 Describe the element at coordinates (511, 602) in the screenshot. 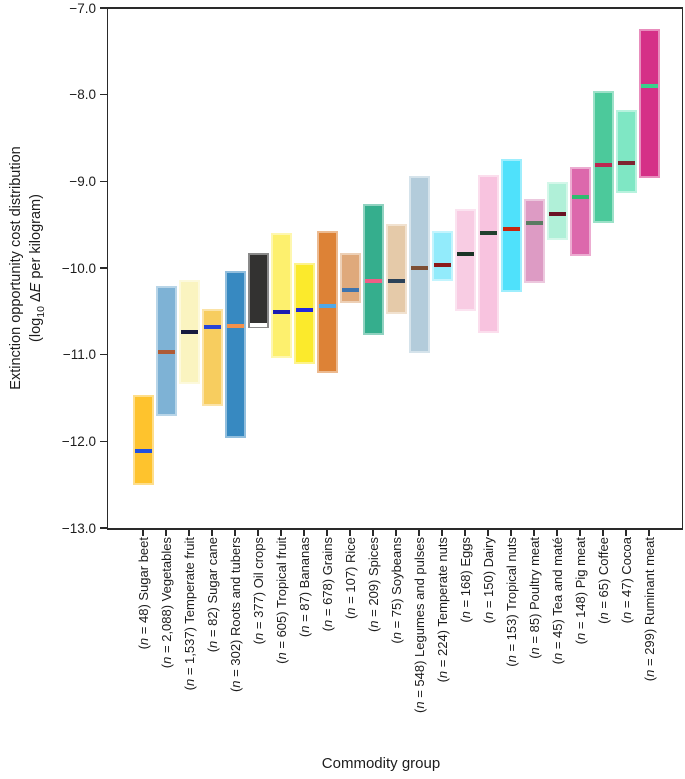

I see `x-tick-label: (n = 153) Tropical nuts` at that location.